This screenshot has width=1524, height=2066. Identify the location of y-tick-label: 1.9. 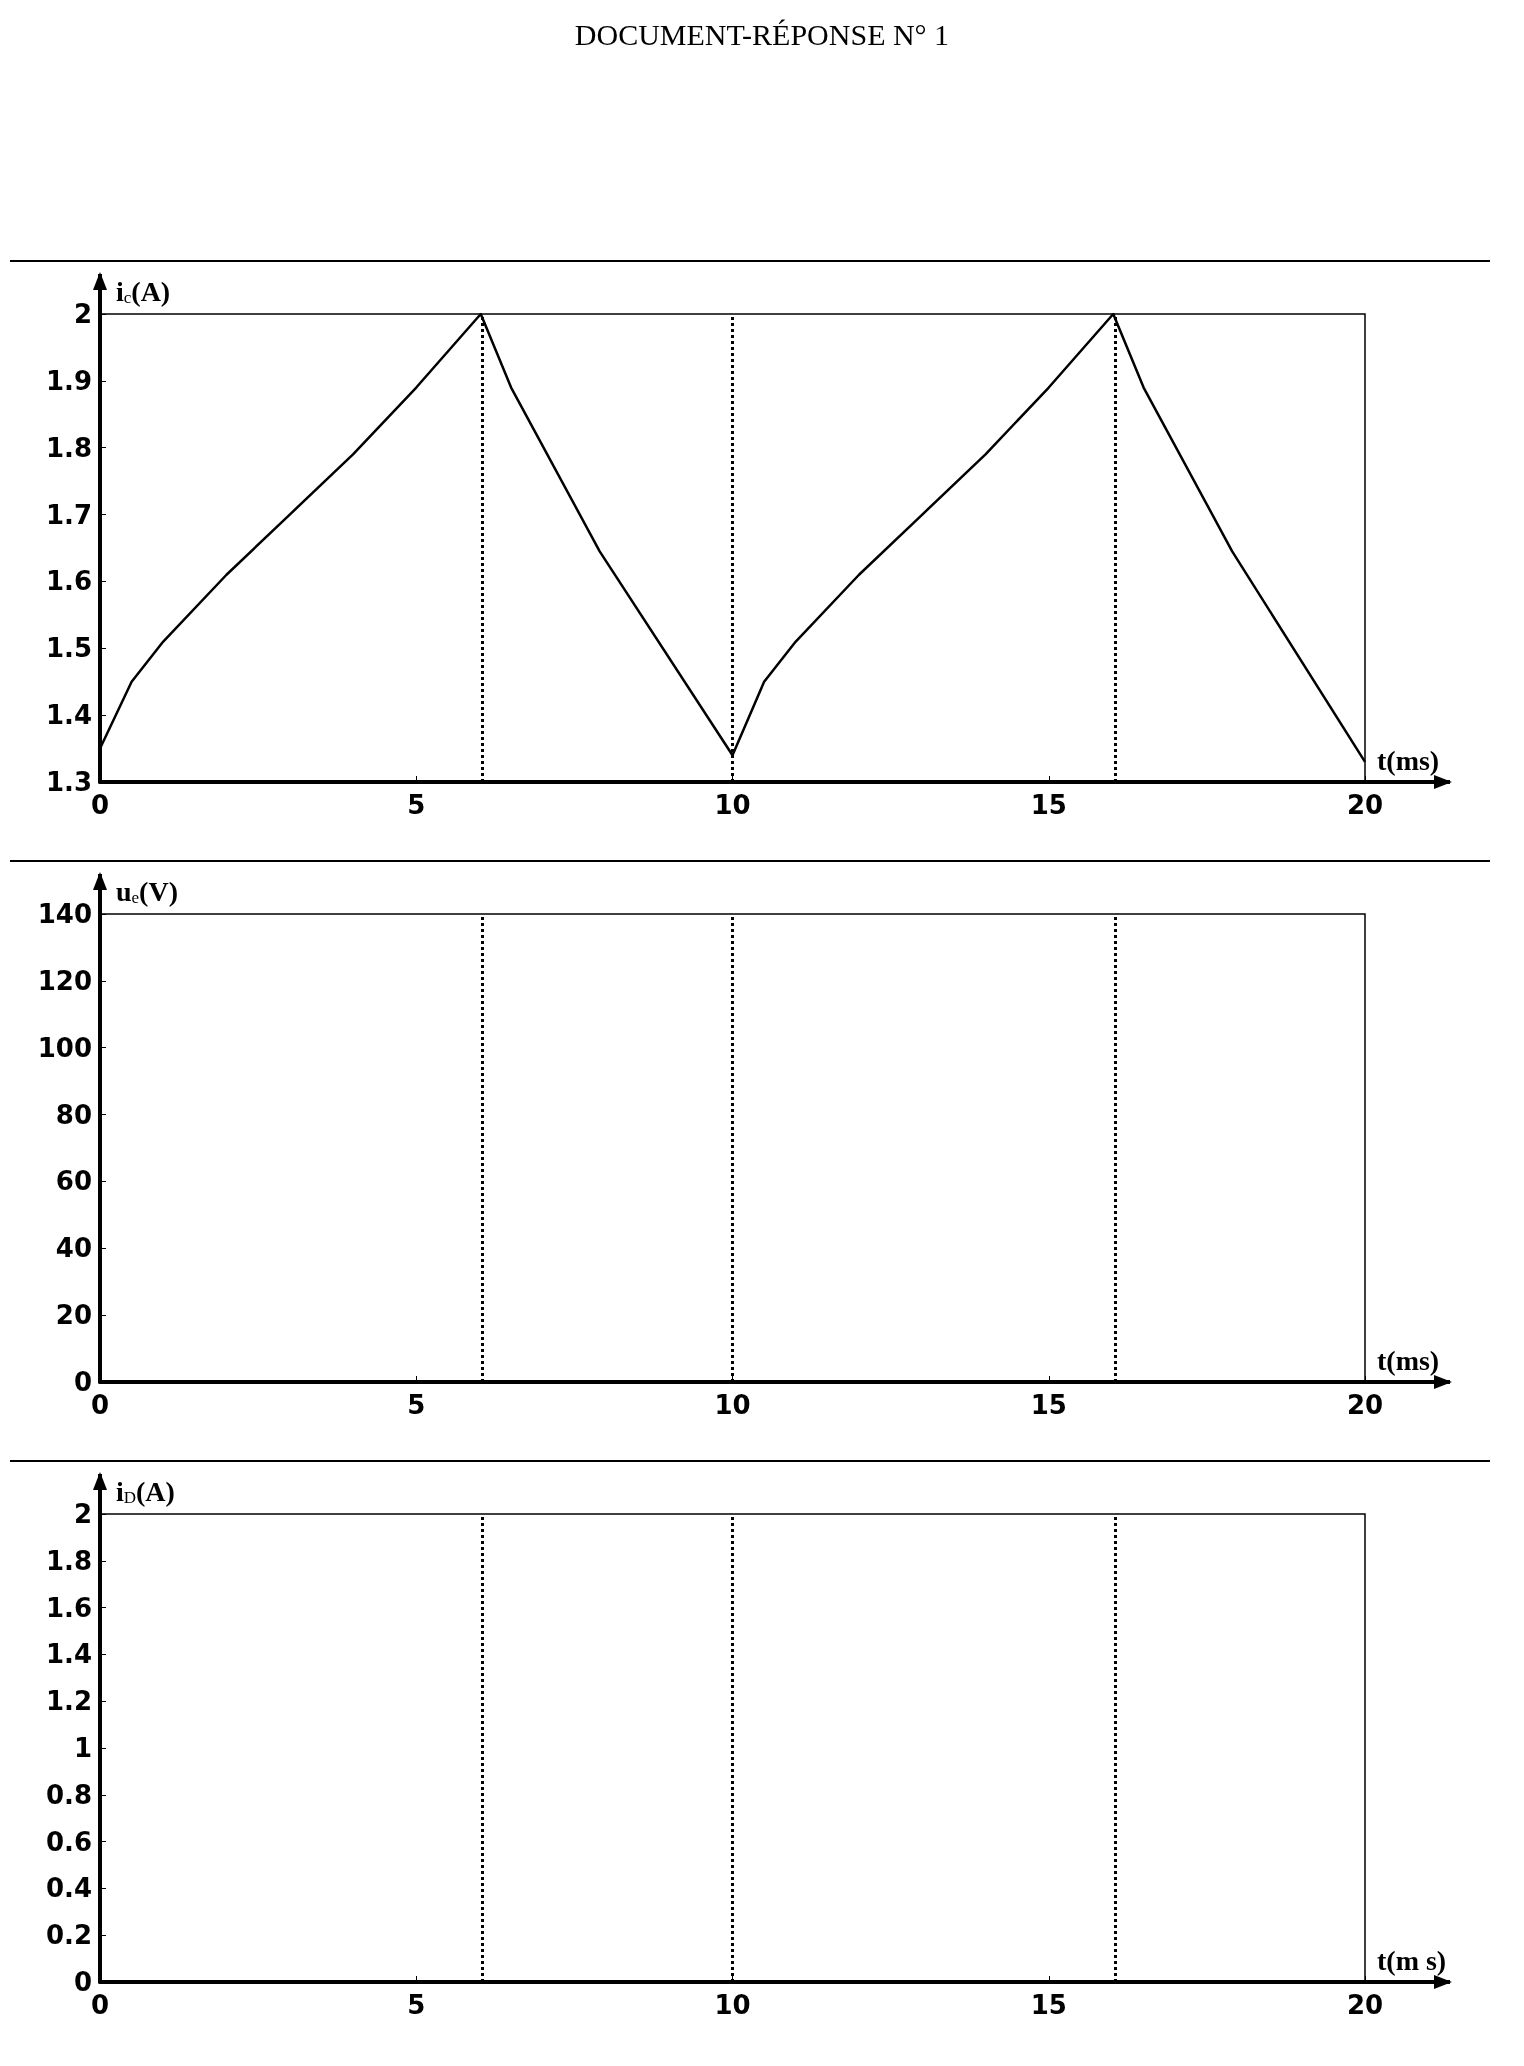
(68, 380).